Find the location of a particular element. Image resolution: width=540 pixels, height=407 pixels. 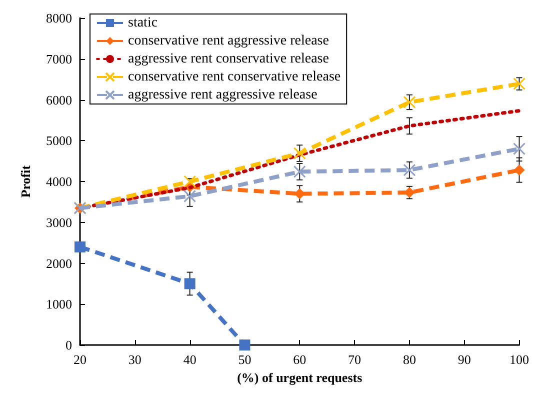

y-tick-label: 7000 is located at coordinates (59, 58).